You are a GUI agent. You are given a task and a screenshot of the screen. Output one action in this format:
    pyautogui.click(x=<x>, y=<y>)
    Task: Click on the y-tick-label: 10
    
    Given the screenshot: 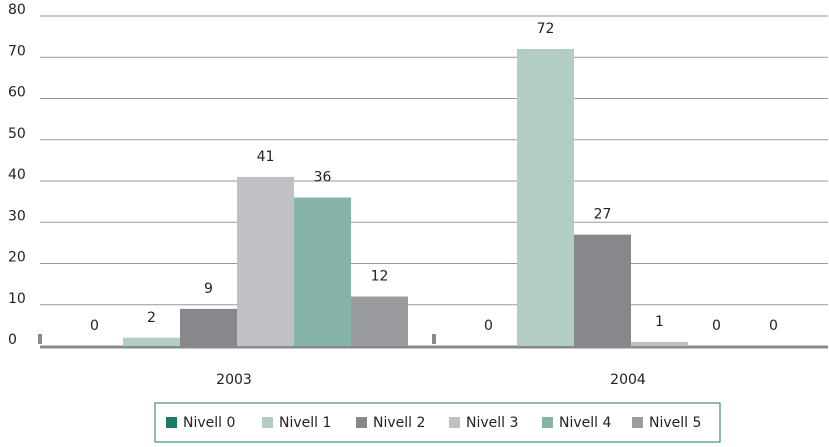 What is the action you would take?
    pyautogui.click(x=17, y=299)
    